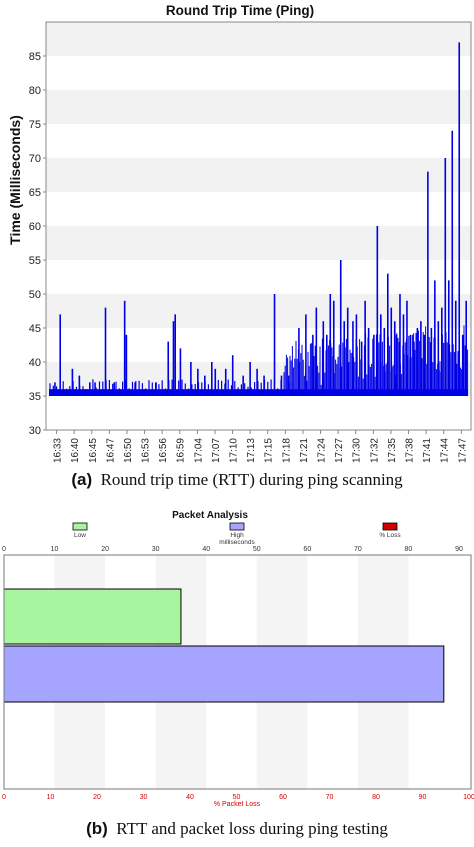  I want to click on y-tick-label: 40, so click(35, 363).